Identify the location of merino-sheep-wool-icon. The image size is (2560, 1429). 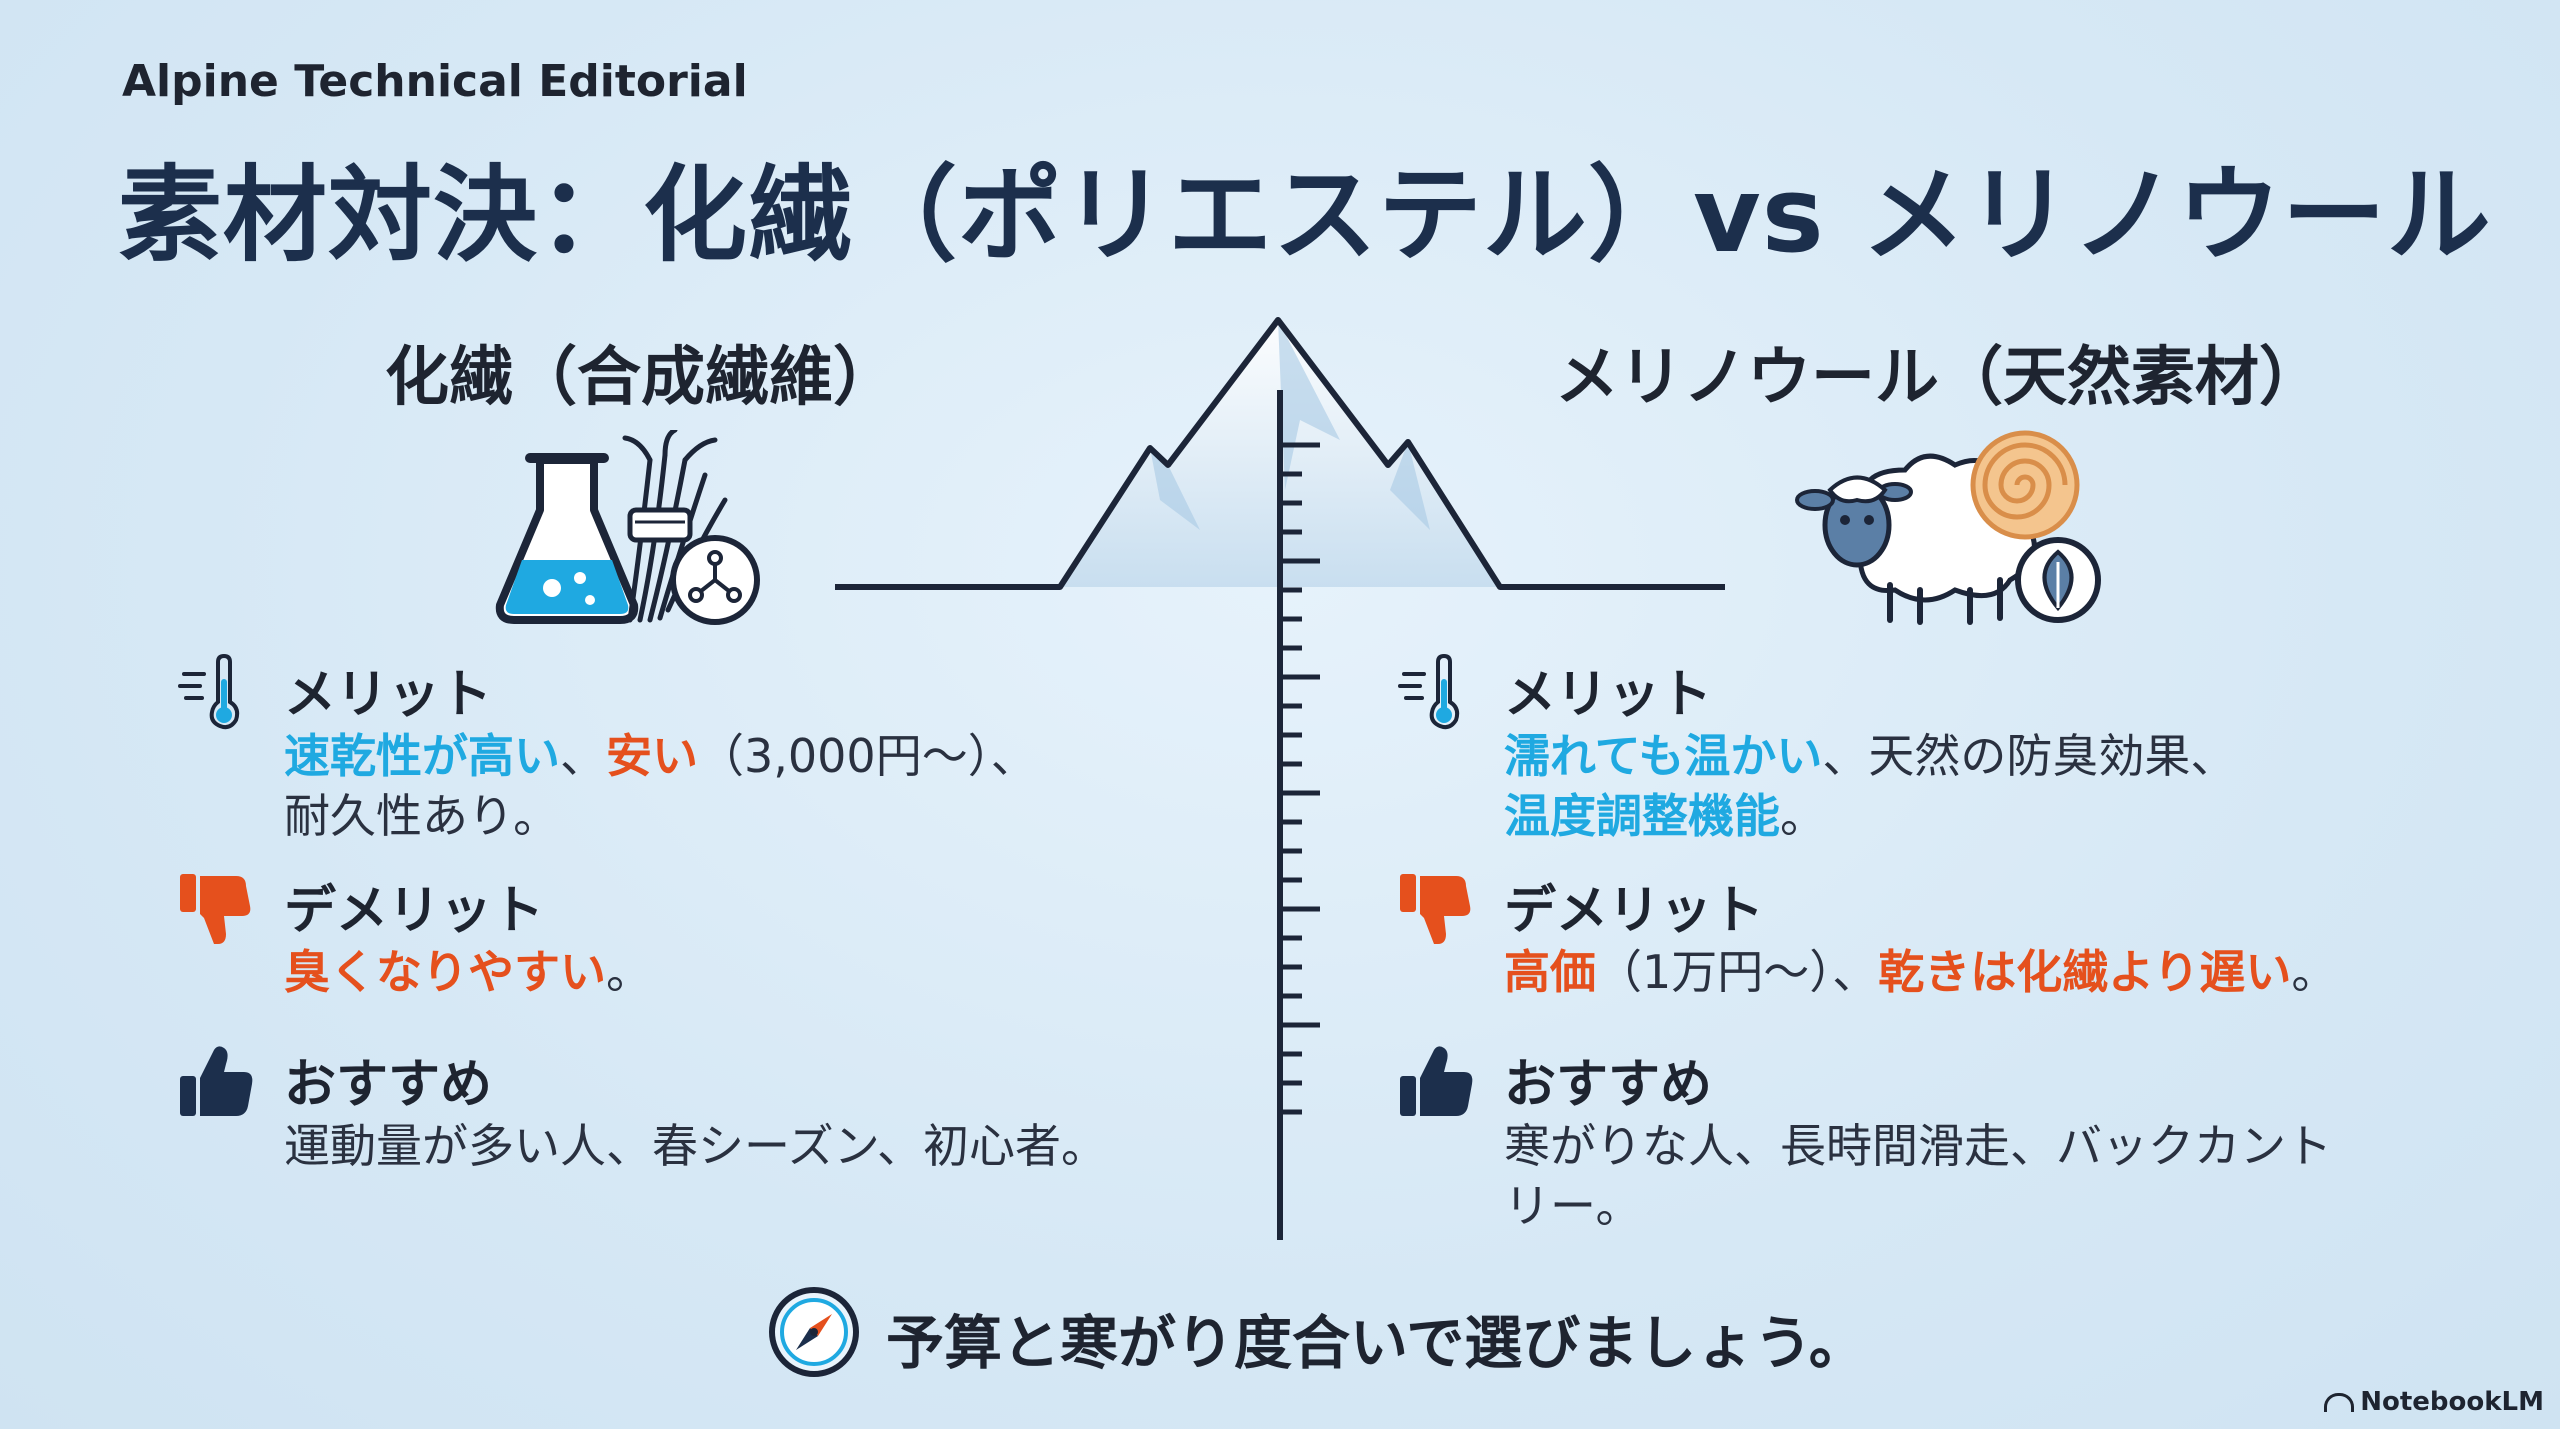
(1948, 527).